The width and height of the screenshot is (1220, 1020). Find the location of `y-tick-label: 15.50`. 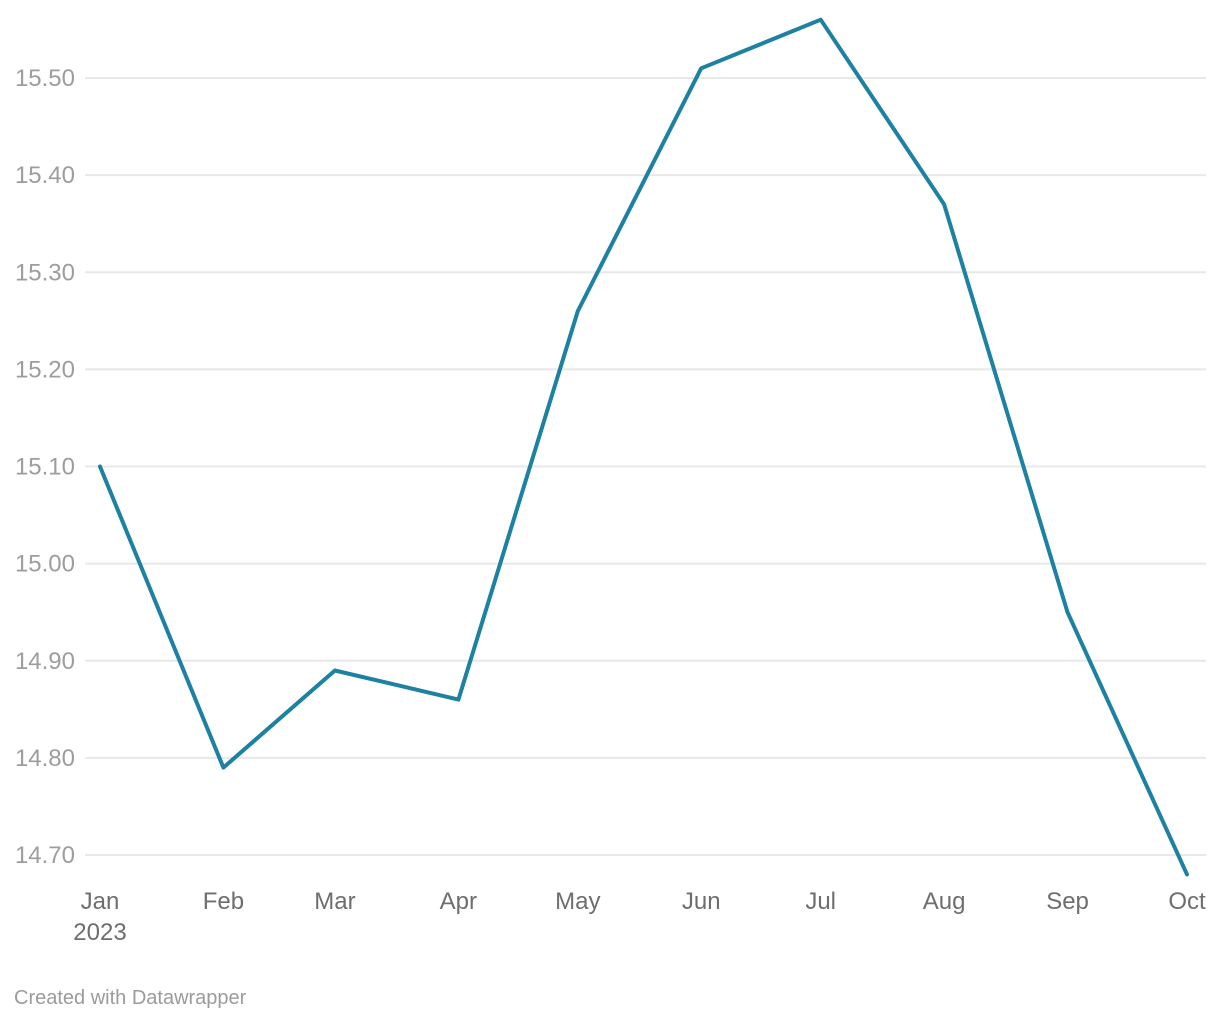

y-tick-label: 15.50 is located at coordinates (45, 78).